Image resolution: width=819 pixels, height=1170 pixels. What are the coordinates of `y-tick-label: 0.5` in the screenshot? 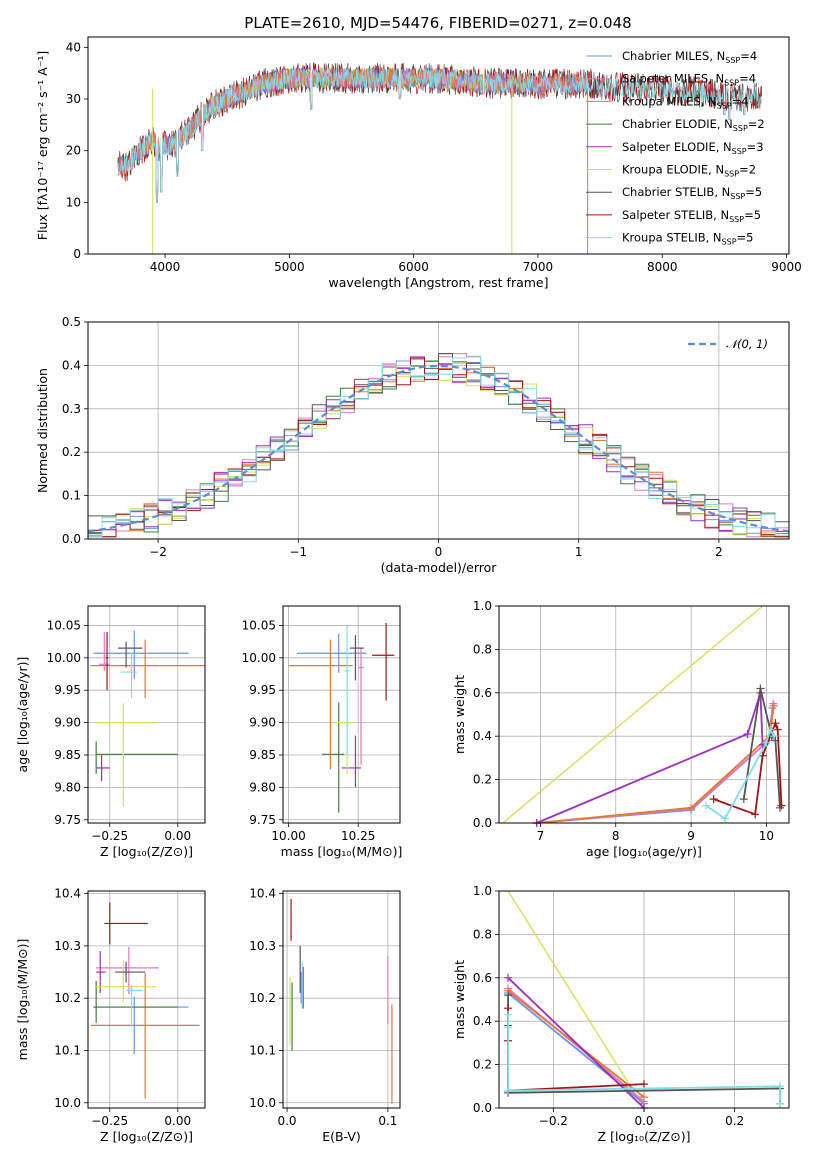 It's located at (71, 322).